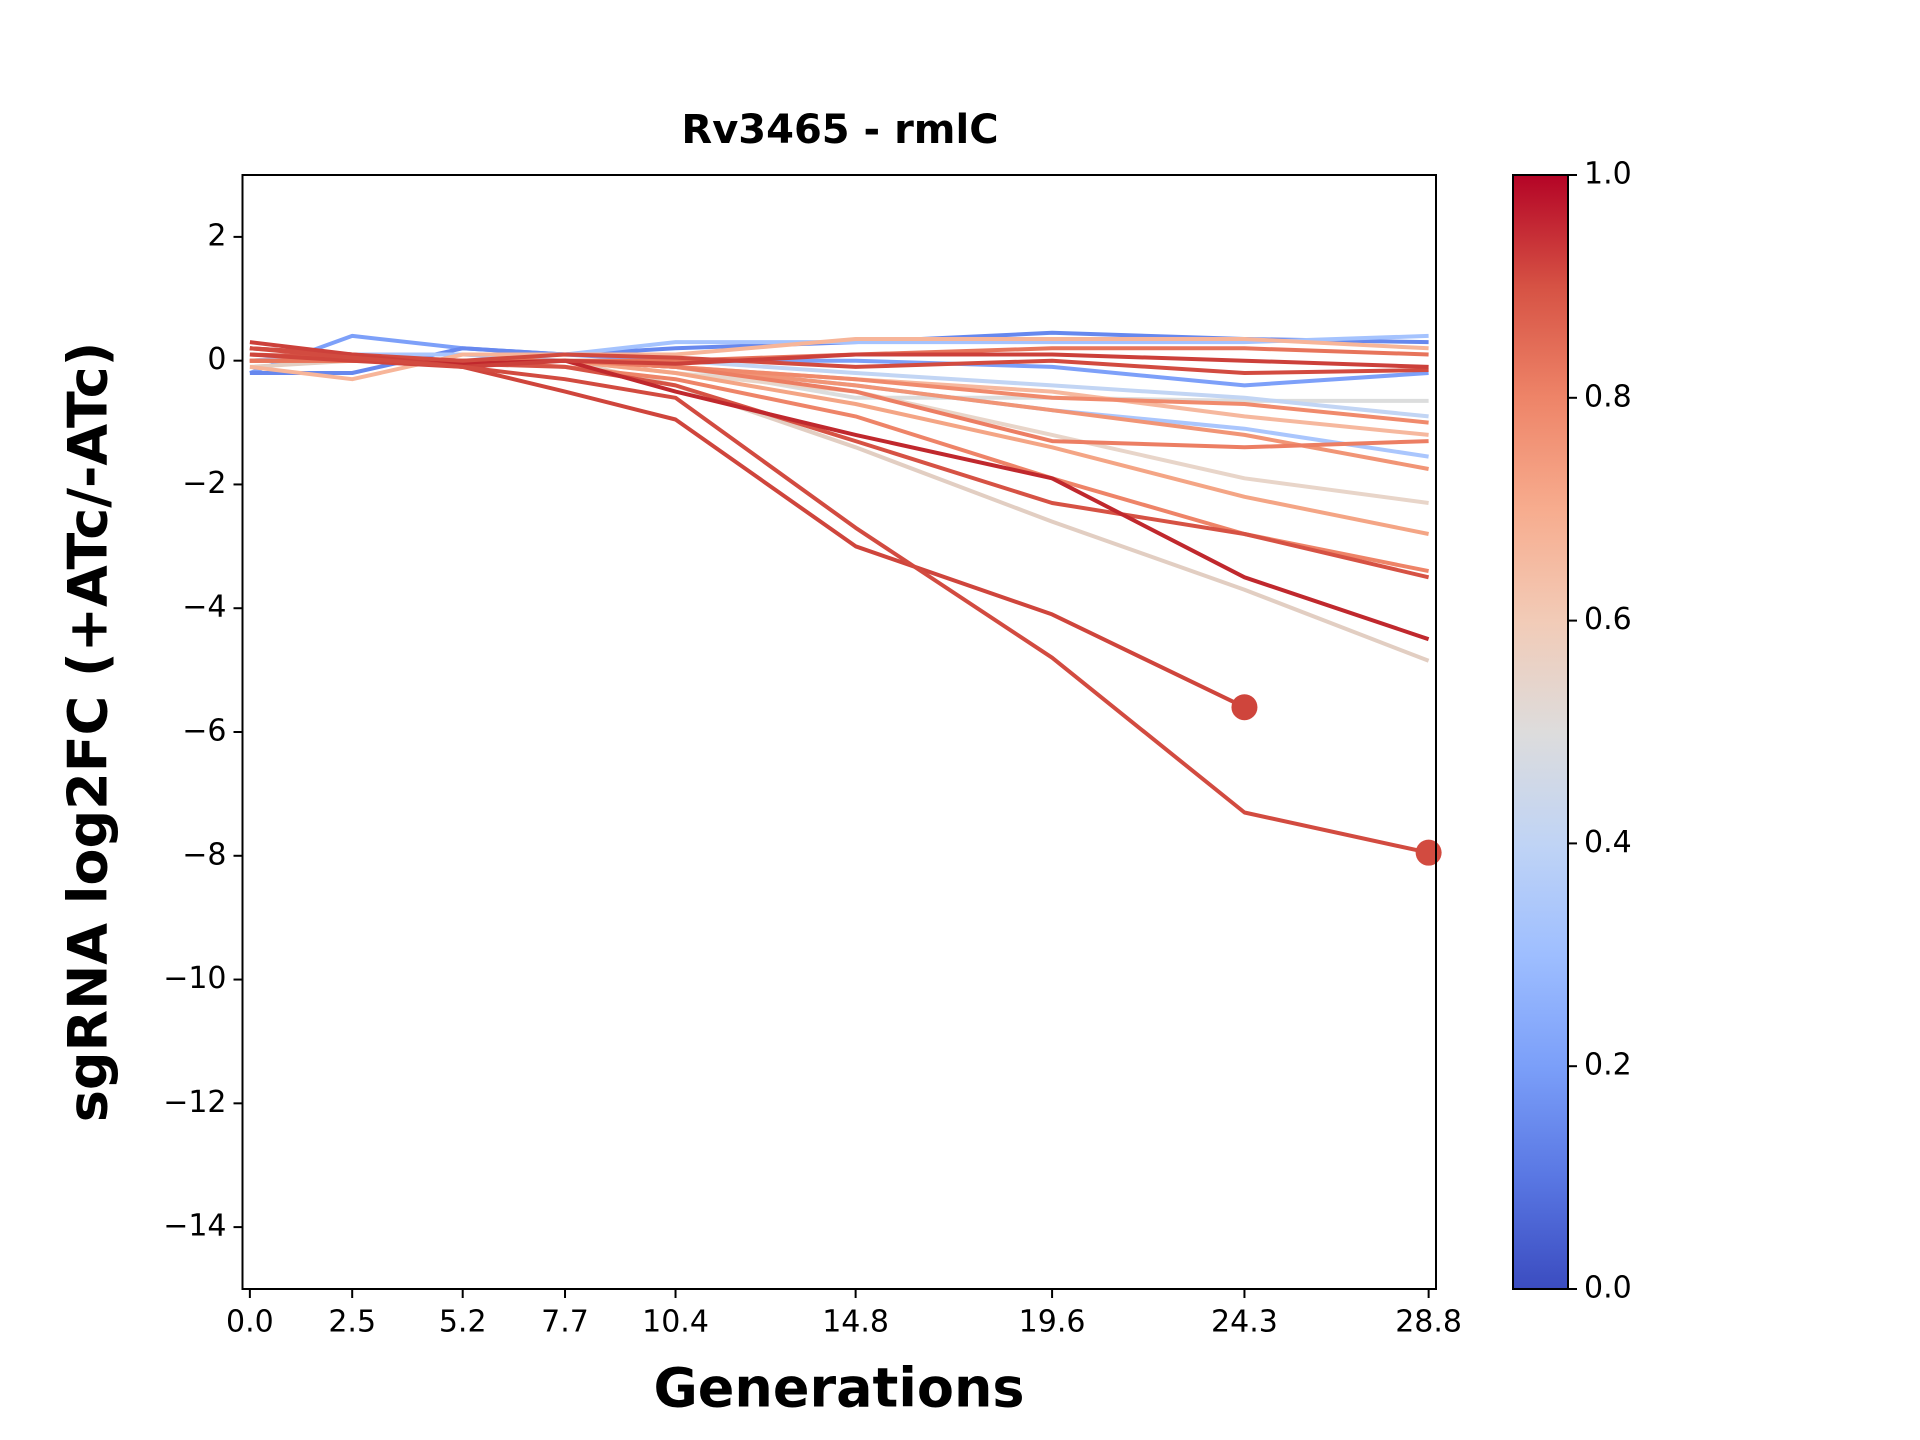  Describe the element at coordinates (1052, 1322) in the screenshot. I see `x-tick-label: 19.6` at that location.